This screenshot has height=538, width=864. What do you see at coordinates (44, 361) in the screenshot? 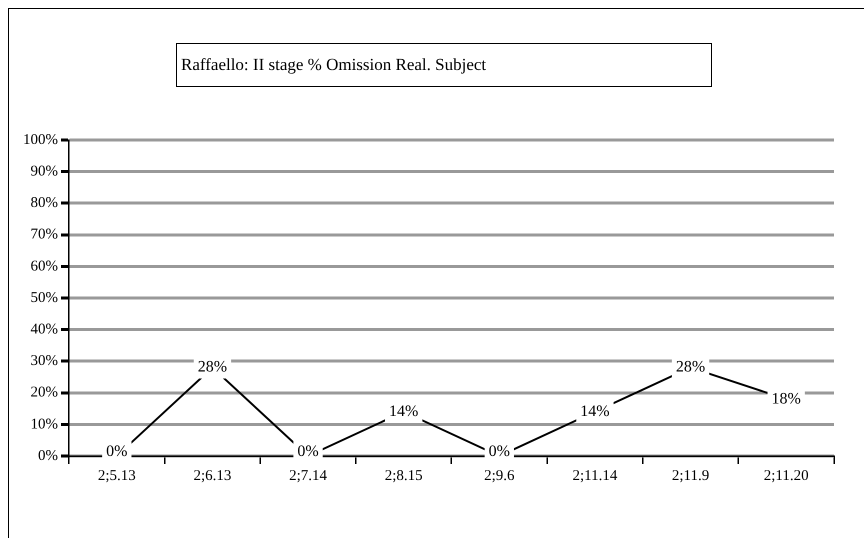
I see `y-tick-label: 30%` at bounding box center [44, 361].